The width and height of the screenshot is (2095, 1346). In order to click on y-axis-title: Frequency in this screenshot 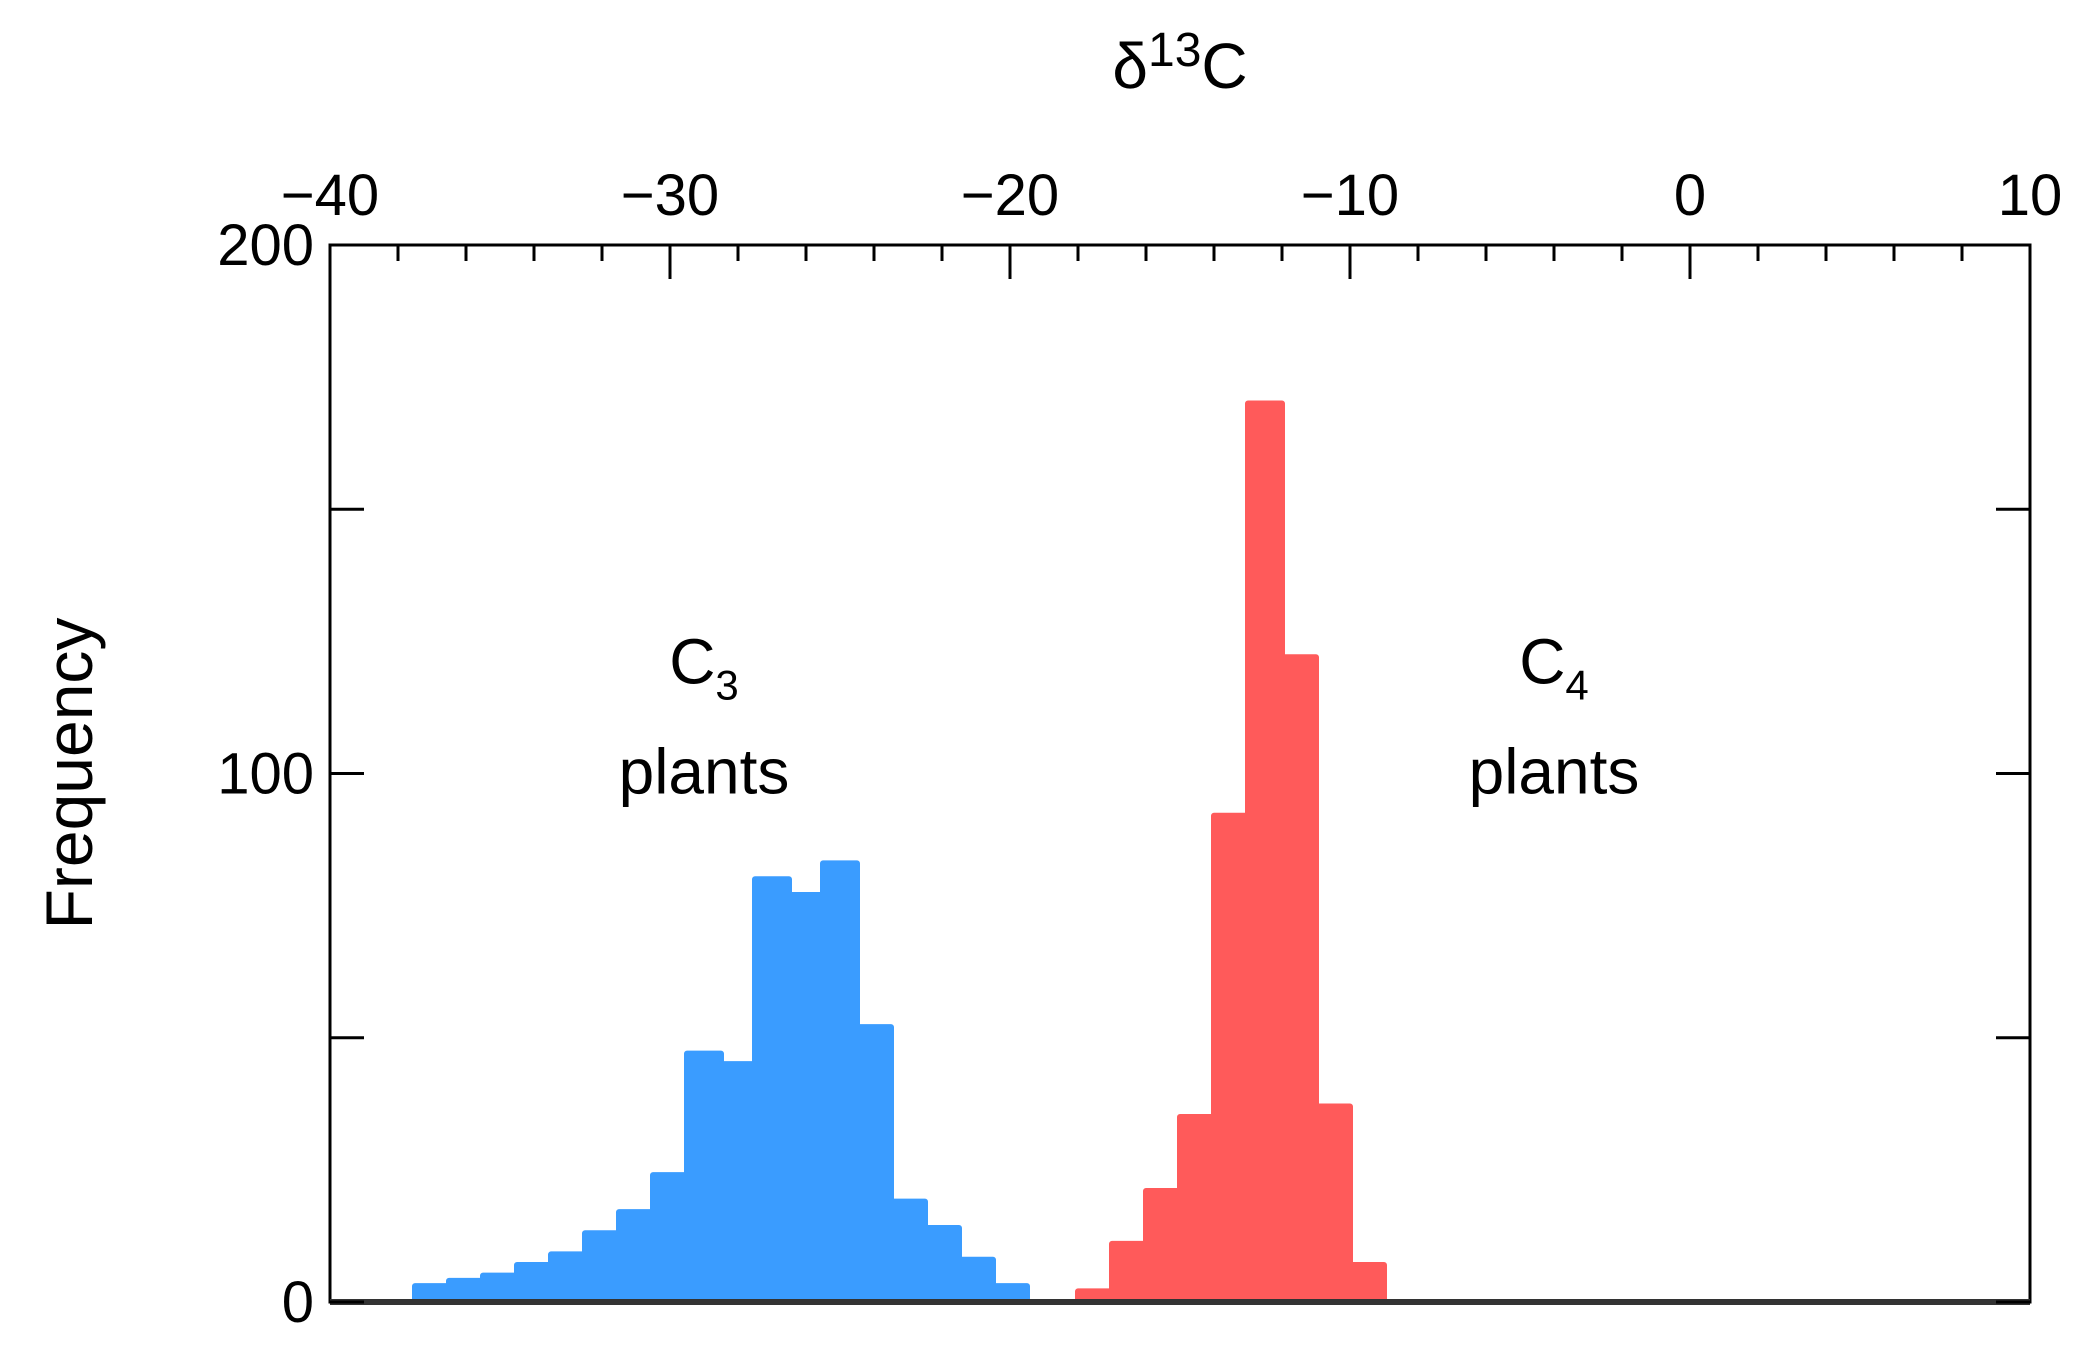, I will do `click(69, 774)`.